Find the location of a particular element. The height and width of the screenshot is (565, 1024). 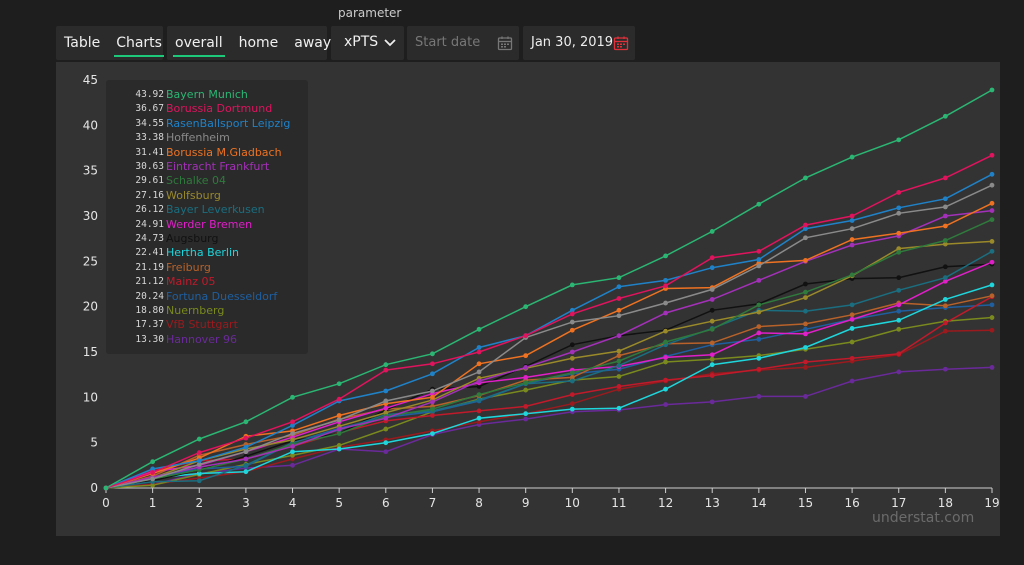

x-tick-label: 19 is located at coordinates (991, 503).